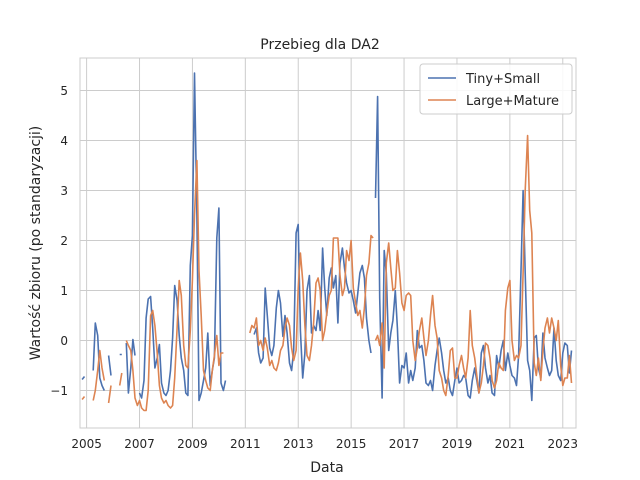 The width and height of the screenshot is (640, 480). What do you see at coordinates (36, 243) in the screenshot?
I see `y-axis-label: Wartość zbioru (po standaryzacji)` at bounding box center [36, 243].